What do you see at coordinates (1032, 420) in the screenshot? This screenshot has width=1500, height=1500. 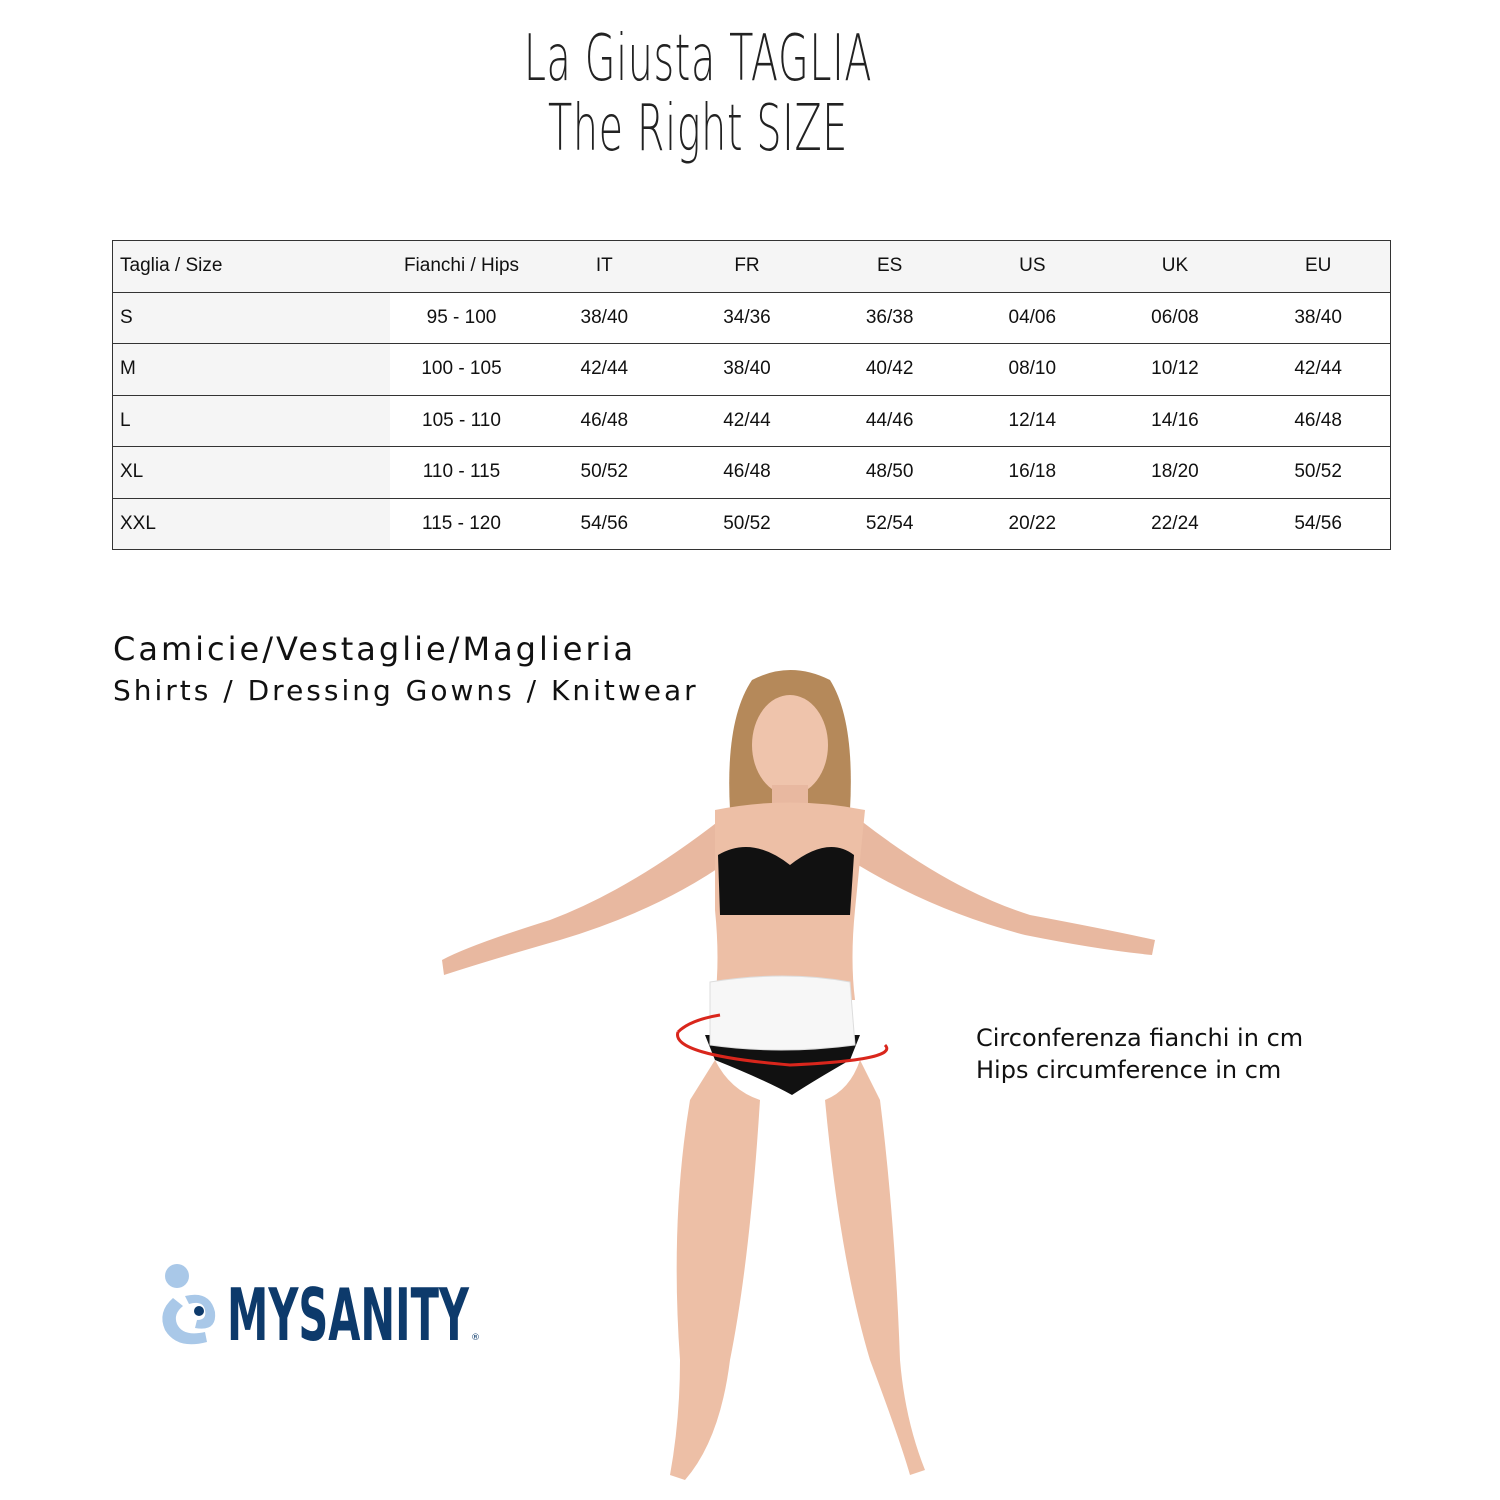 I see `value-cell: 12/14` at bounding box center [1032, 420].